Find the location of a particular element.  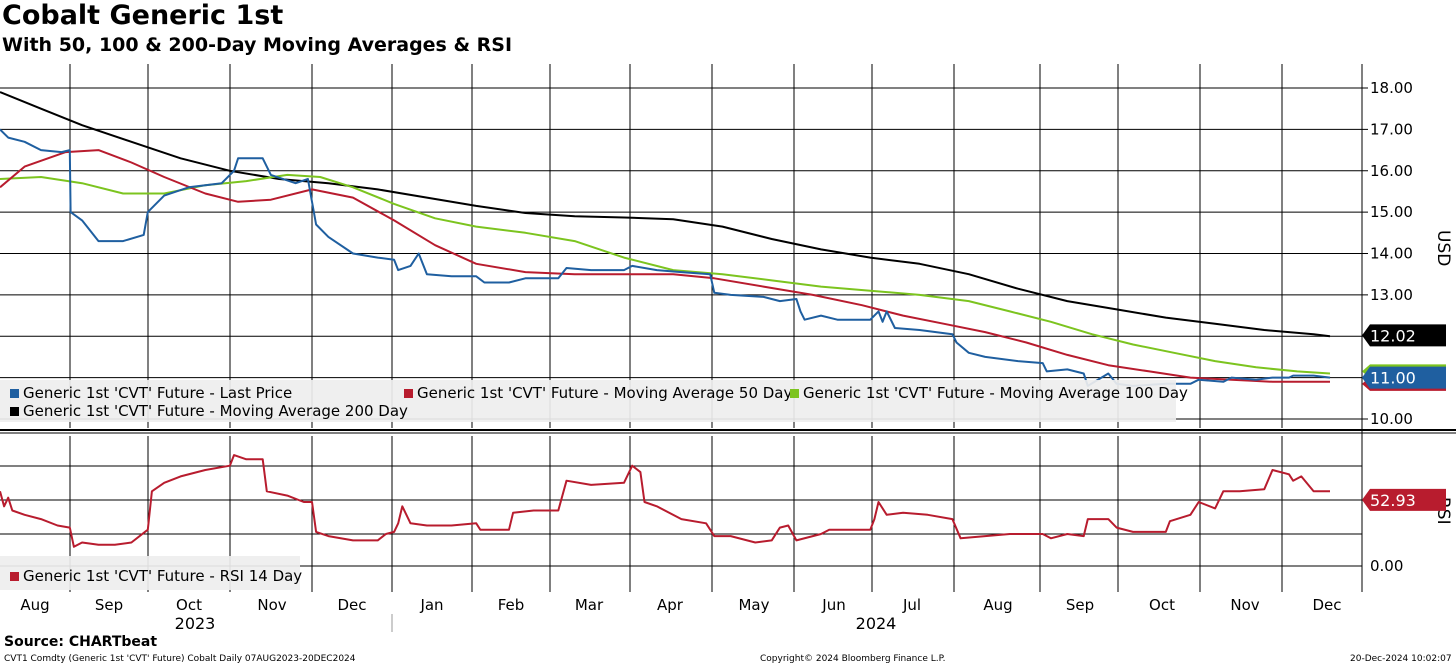

legend-ma100-swatch is located at coordinates (794, 393).